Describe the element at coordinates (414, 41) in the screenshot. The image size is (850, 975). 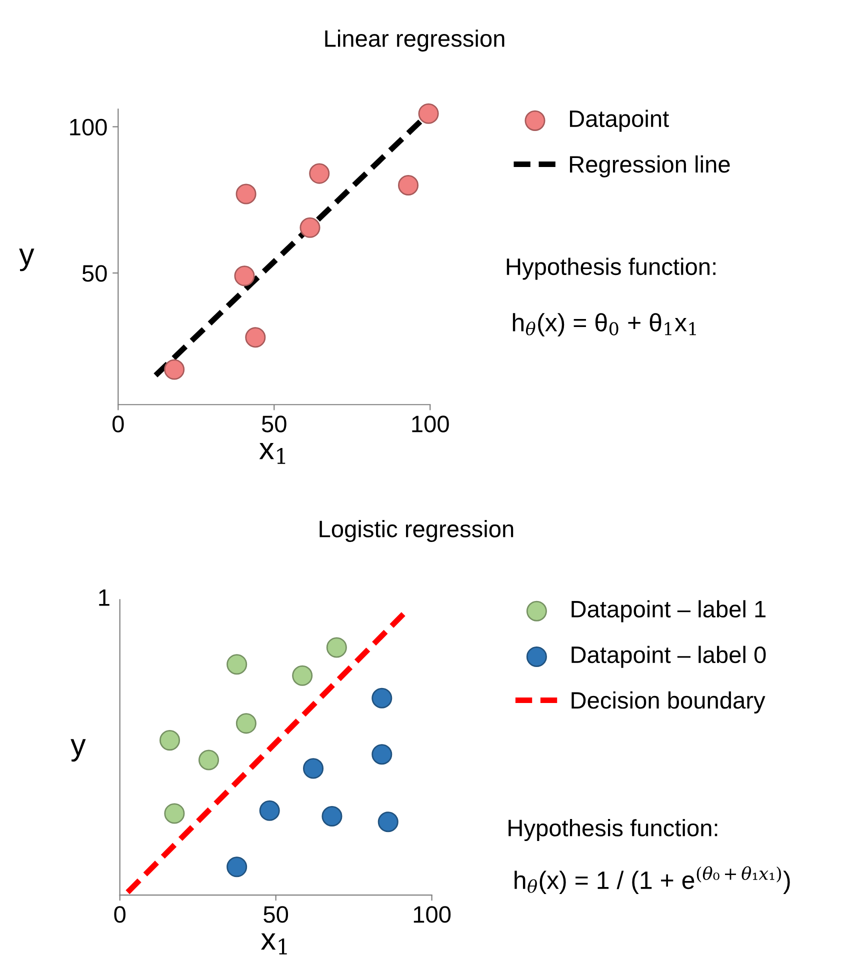
I see `chart-title: Linear regression` at that location.